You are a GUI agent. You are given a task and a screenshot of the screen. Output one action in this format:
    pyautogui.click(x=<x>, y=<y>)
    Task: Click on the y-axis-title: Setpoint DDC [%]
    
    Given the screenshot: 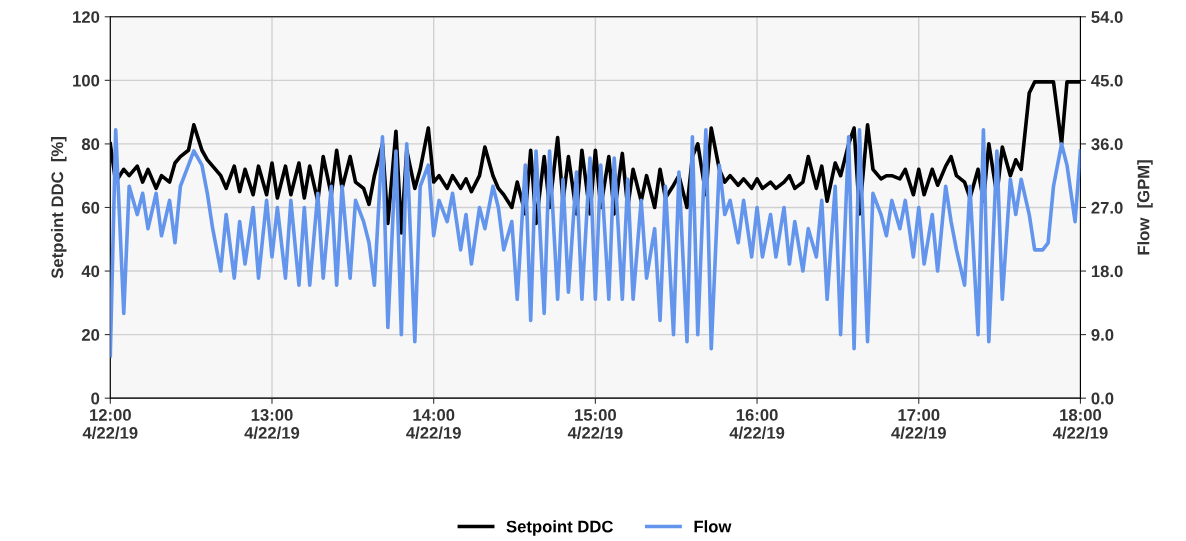 What is the action you would take?
    pyautogui.click(x=58, y=208)
    